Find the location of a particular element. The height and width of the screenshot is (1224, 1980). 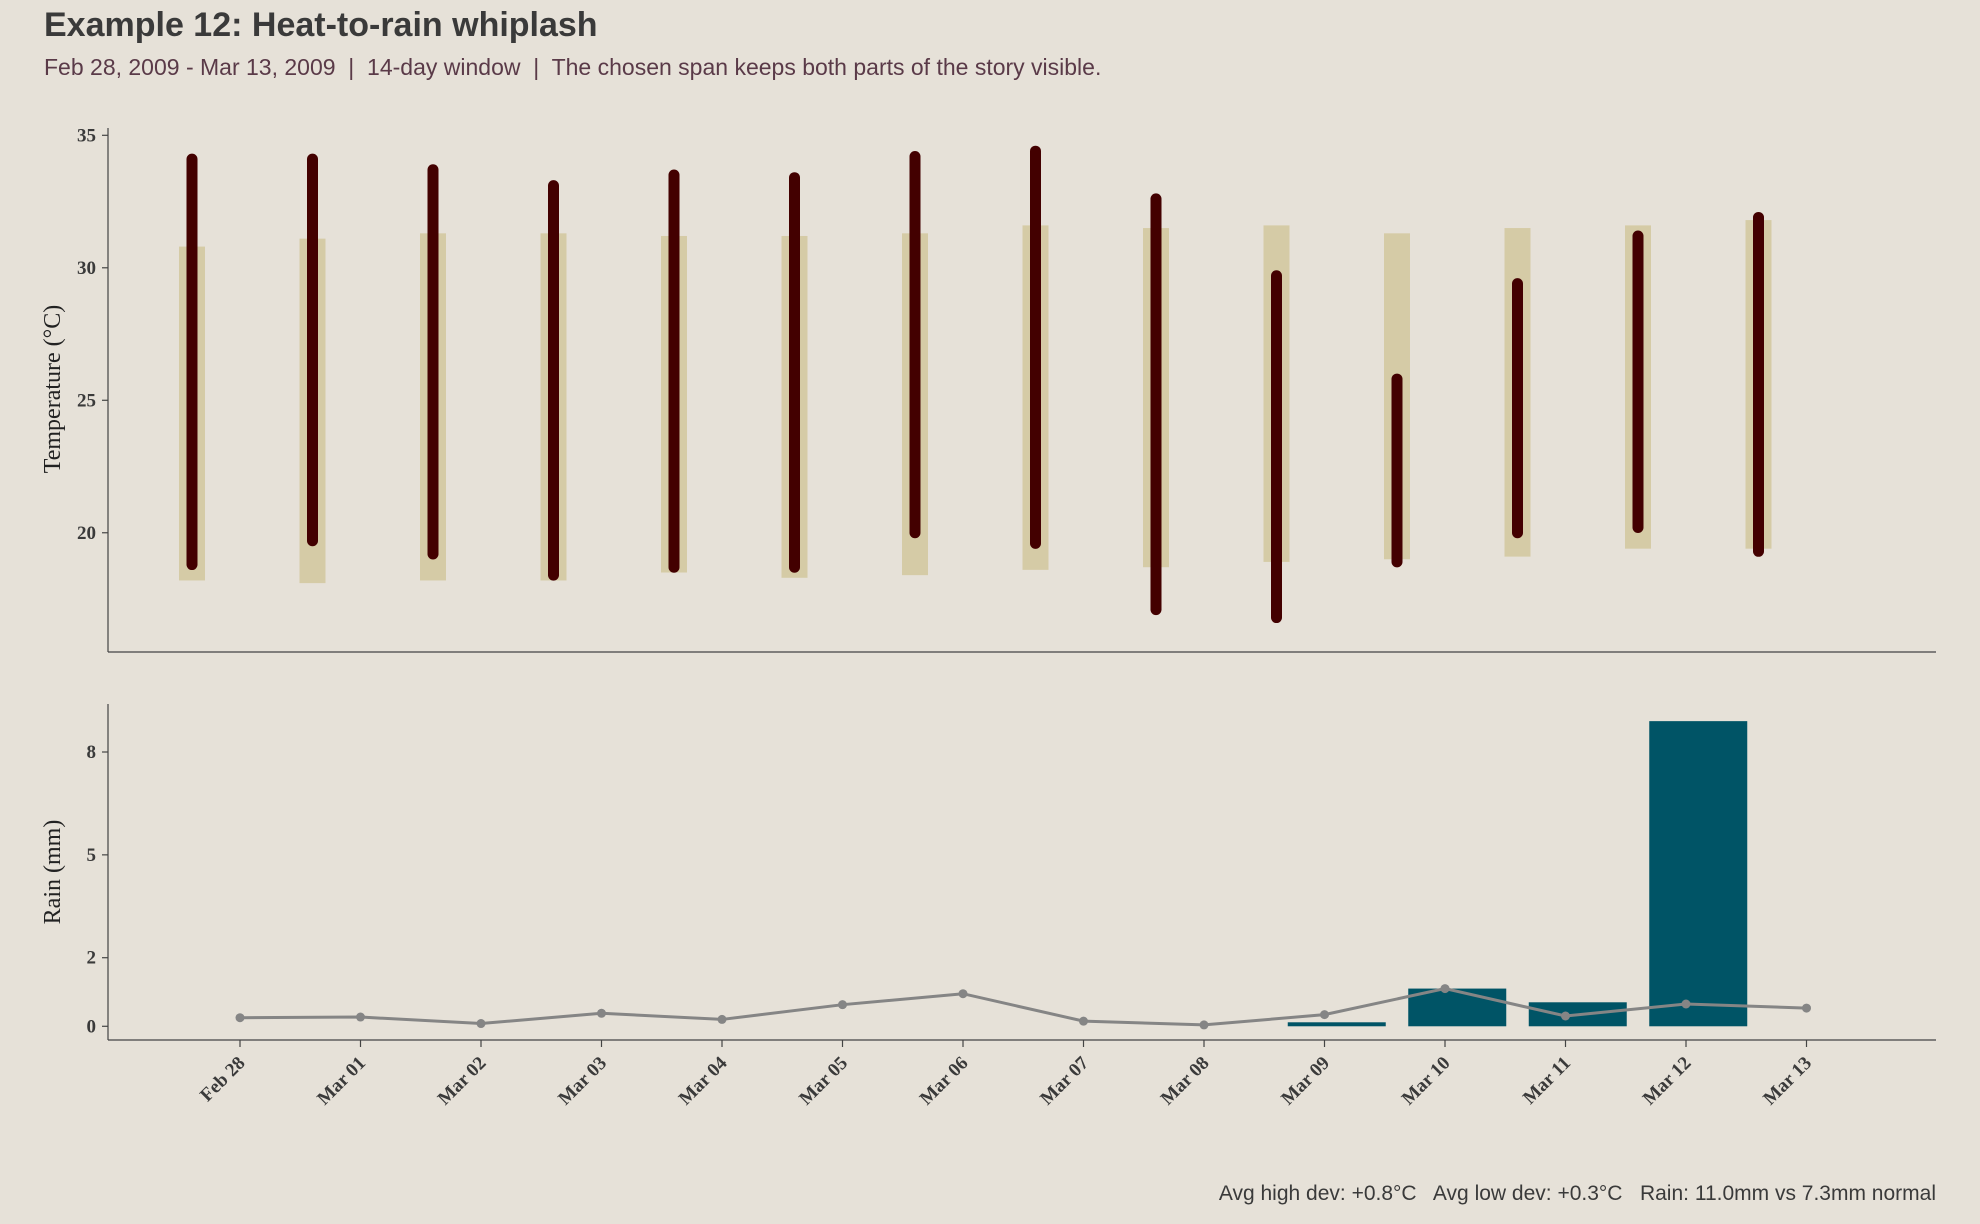

rain-y-tick-label: 0 is located at coordinates (92, 1026).